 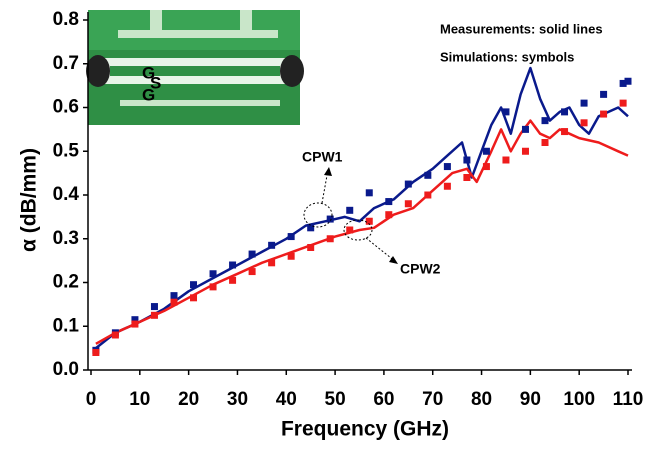 I want to click on y-tick-label: 0.6, so click(x=66, y=107).